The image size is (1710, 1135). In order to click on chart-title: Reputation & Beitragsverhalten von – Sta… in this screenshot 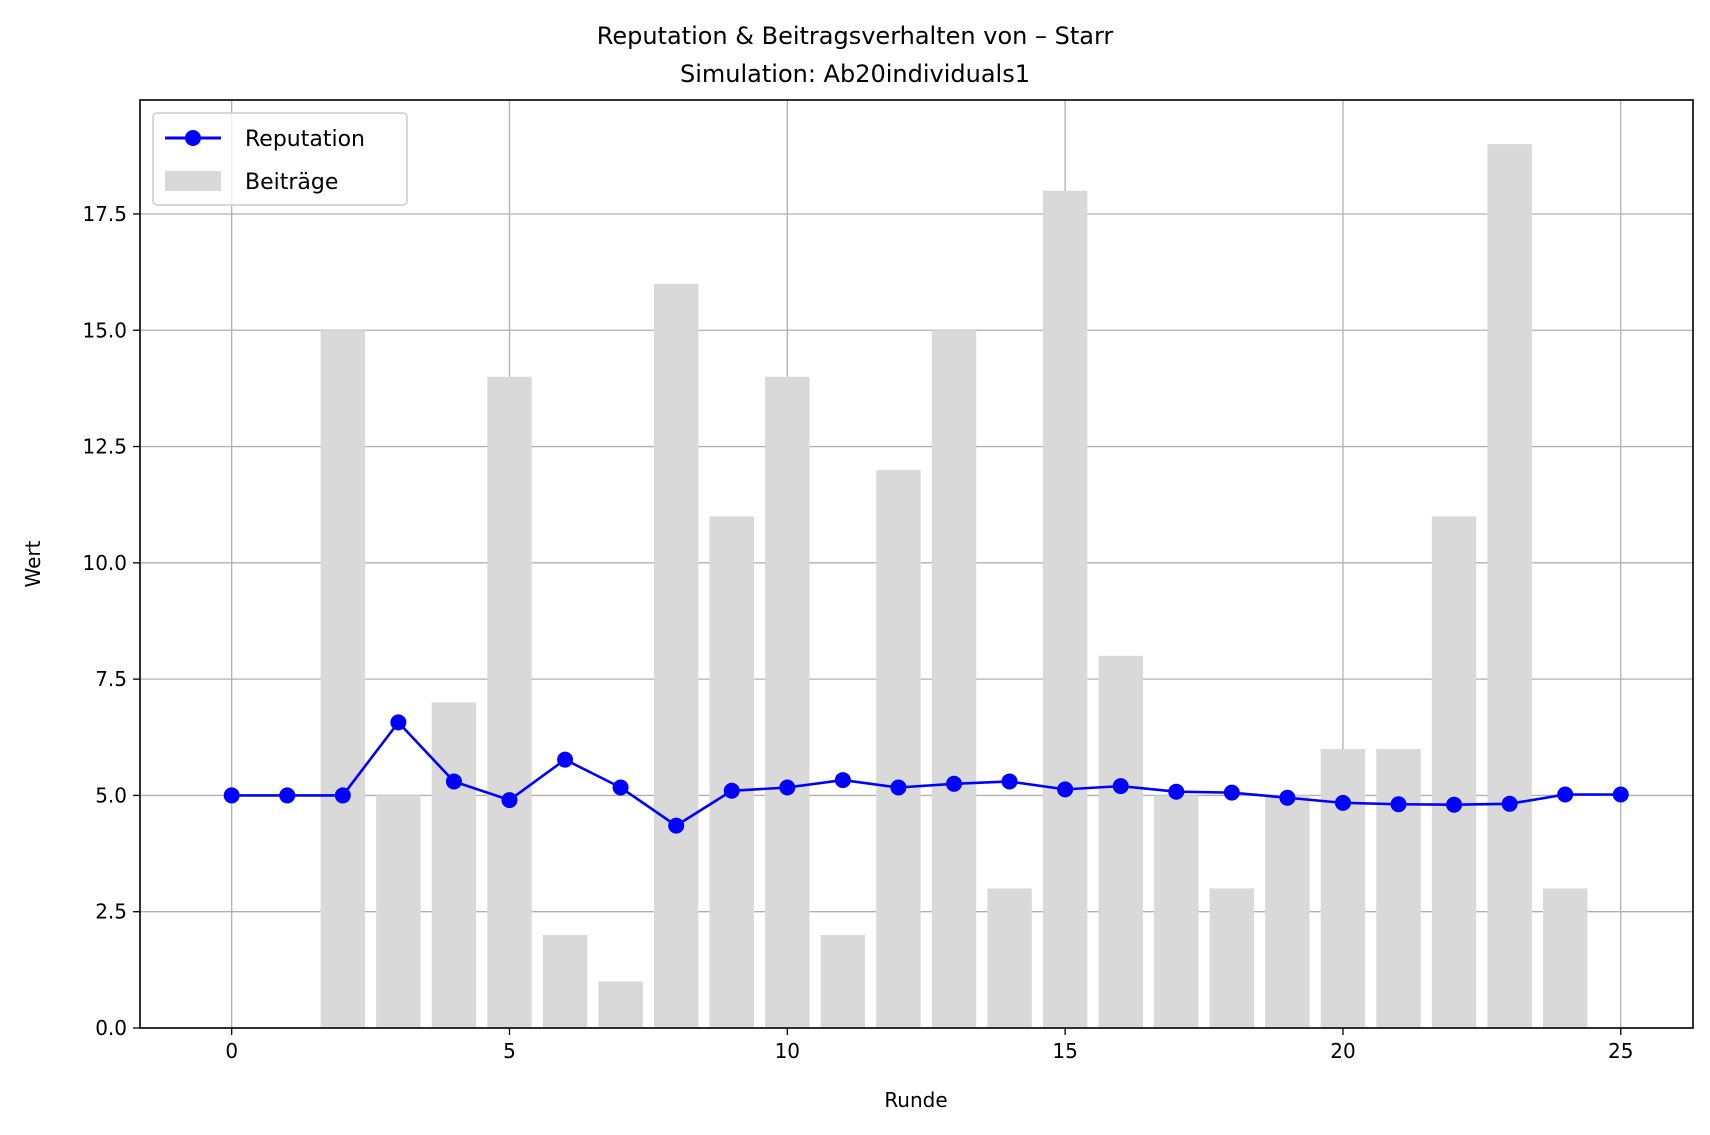, I will do `click(855, 36)`.